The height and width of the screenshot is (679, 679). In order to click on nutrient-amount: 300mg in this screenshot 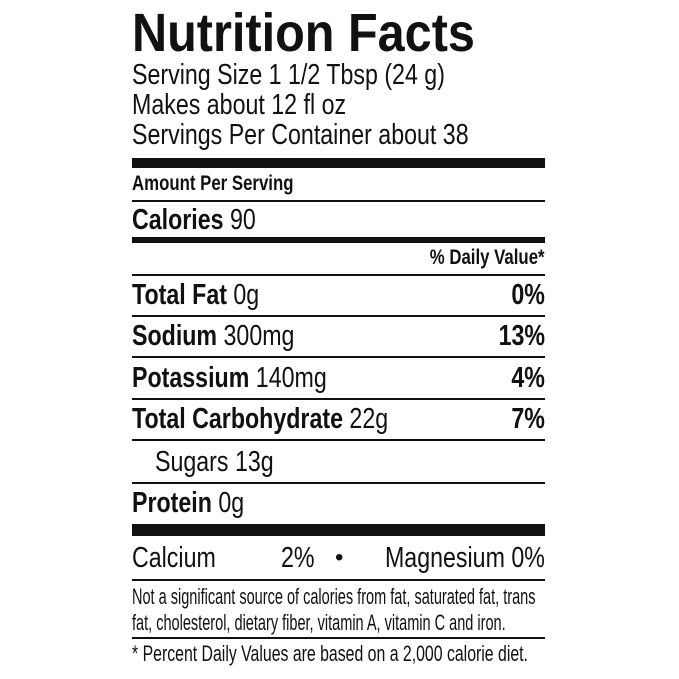, I will do `click(259, 336)`.